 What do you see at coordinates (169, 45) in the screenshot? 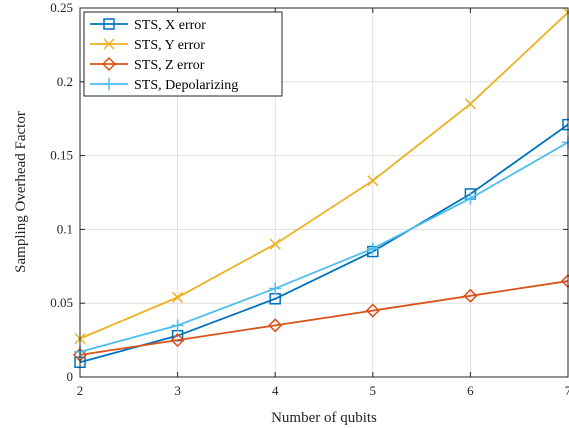
I see `legend-label: STS, Y error` at bounding box center [169, 45].